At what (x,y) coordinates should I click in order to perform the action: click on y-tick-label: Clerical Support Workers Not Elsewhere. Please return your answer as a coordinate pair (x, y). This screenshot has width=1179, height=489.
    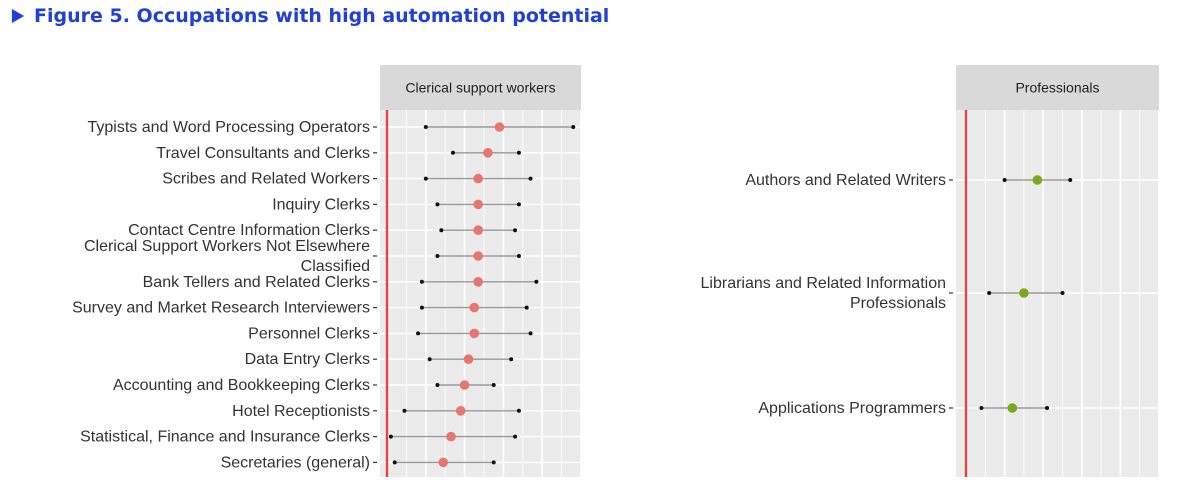
    Looking at the image, I should click on (227, 246).